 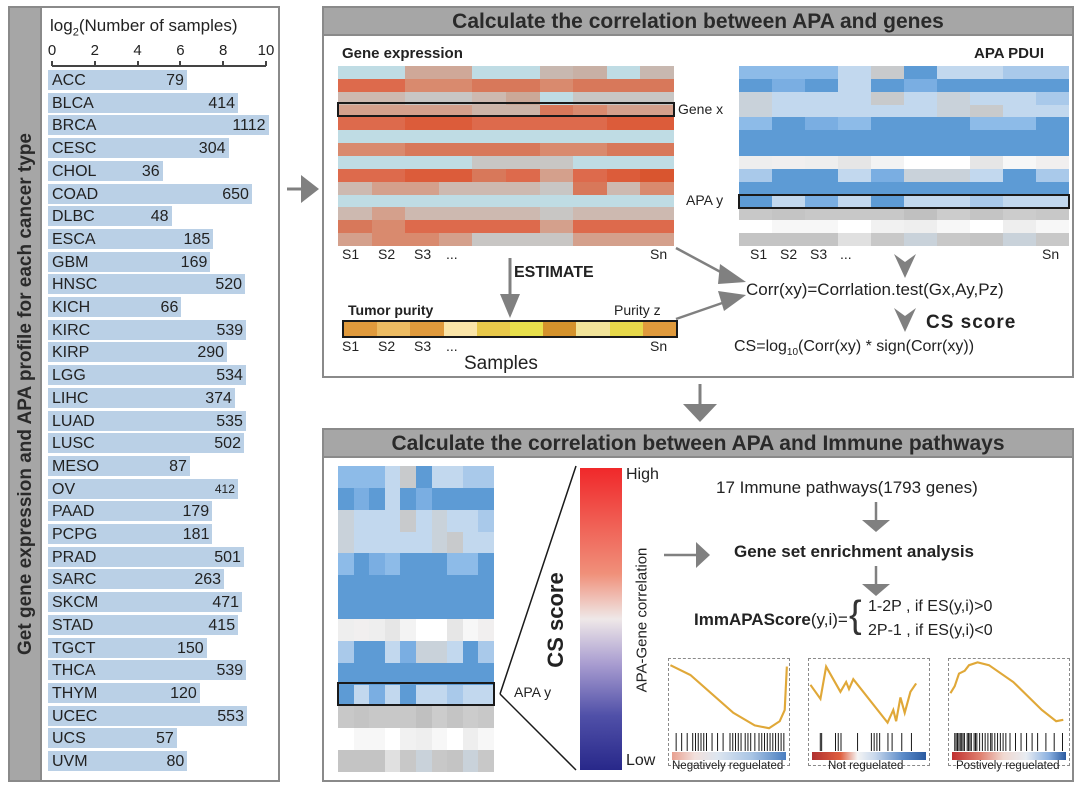 What do you see at coordinates (1006, 692) in the screenshot?
I see `enrichment-curve` at bounding box center [1006, 692].